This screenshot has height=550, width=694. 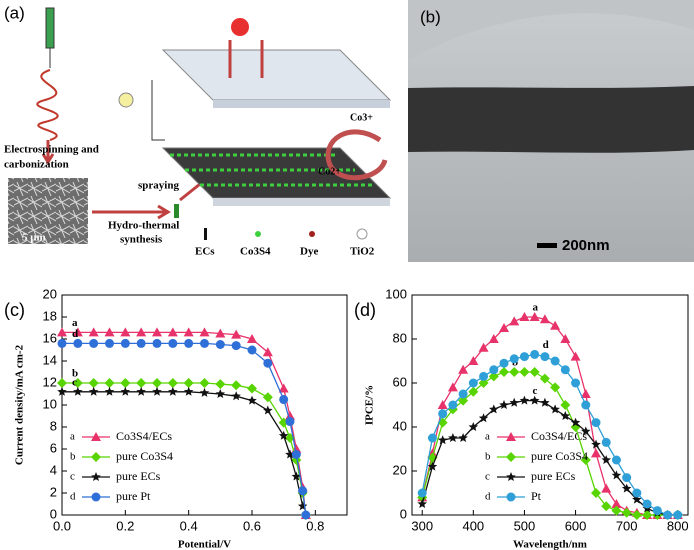 I want to click on legend-text: Co3S4, so click(x=255, y=252).